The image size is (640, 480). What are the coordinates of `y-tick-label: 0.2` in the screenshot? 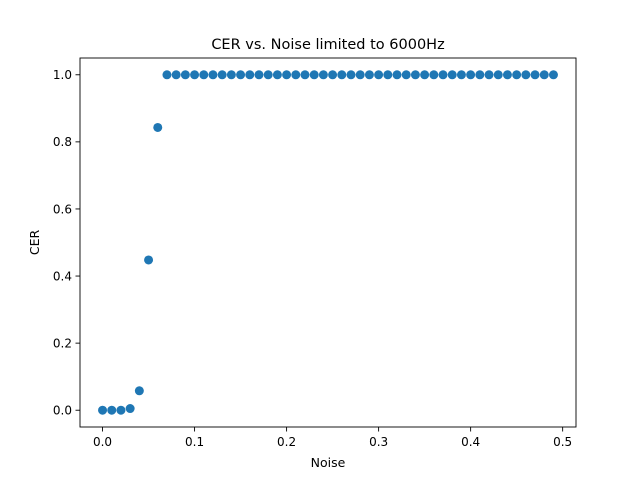 It's located at (62, 343).